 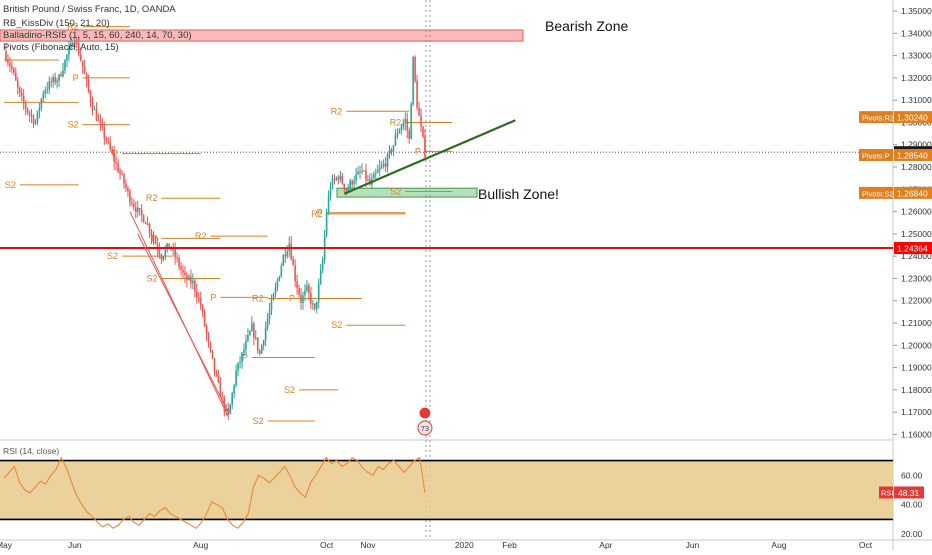 What do you see at coordinates (10, 185) in the screenshot?
I see `pivot-label-6: S2` at bounding box center [10, 185].